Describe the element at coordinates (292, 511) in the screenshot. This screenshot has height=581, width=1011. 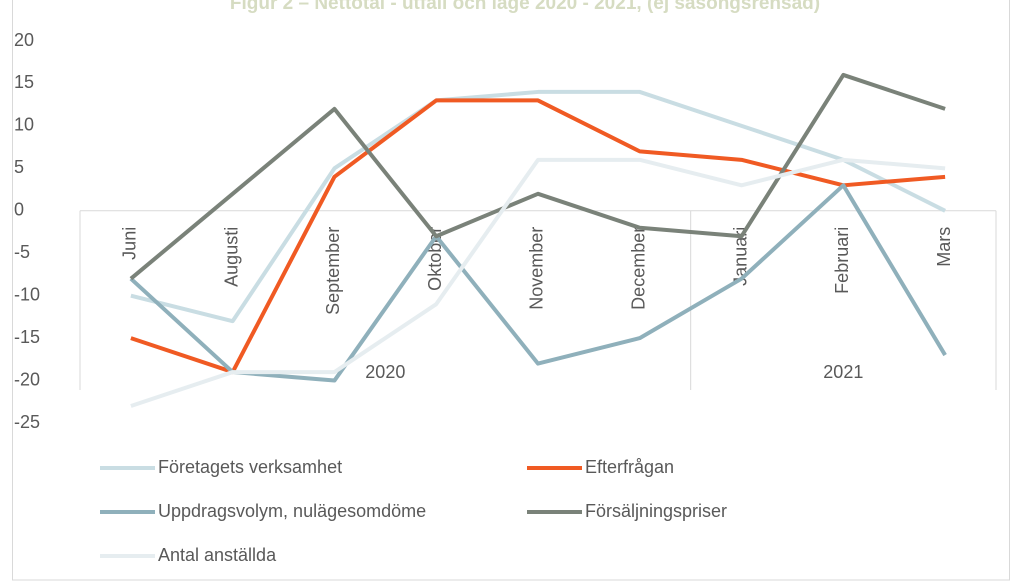
I see `legend-label: Uppdragsvolym, nulägesomdöme` at that location.